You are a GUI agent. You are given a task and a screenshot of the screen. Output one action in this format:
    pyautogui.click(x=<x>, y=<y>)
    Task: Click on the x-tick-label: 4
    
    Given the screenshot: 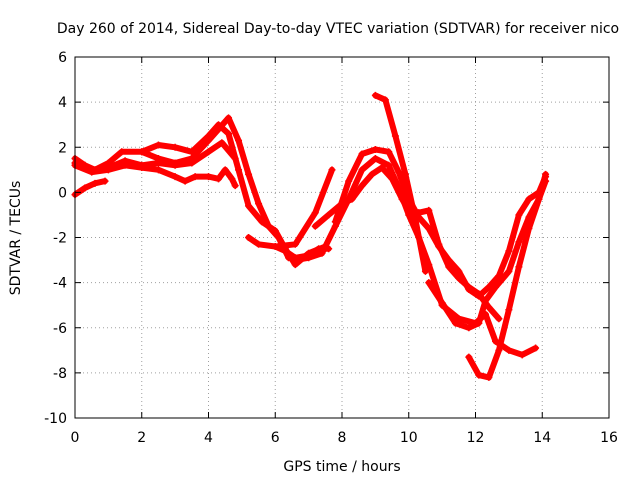 What is the action you would take?
    pyautogui.click(x=208, y=438)
    